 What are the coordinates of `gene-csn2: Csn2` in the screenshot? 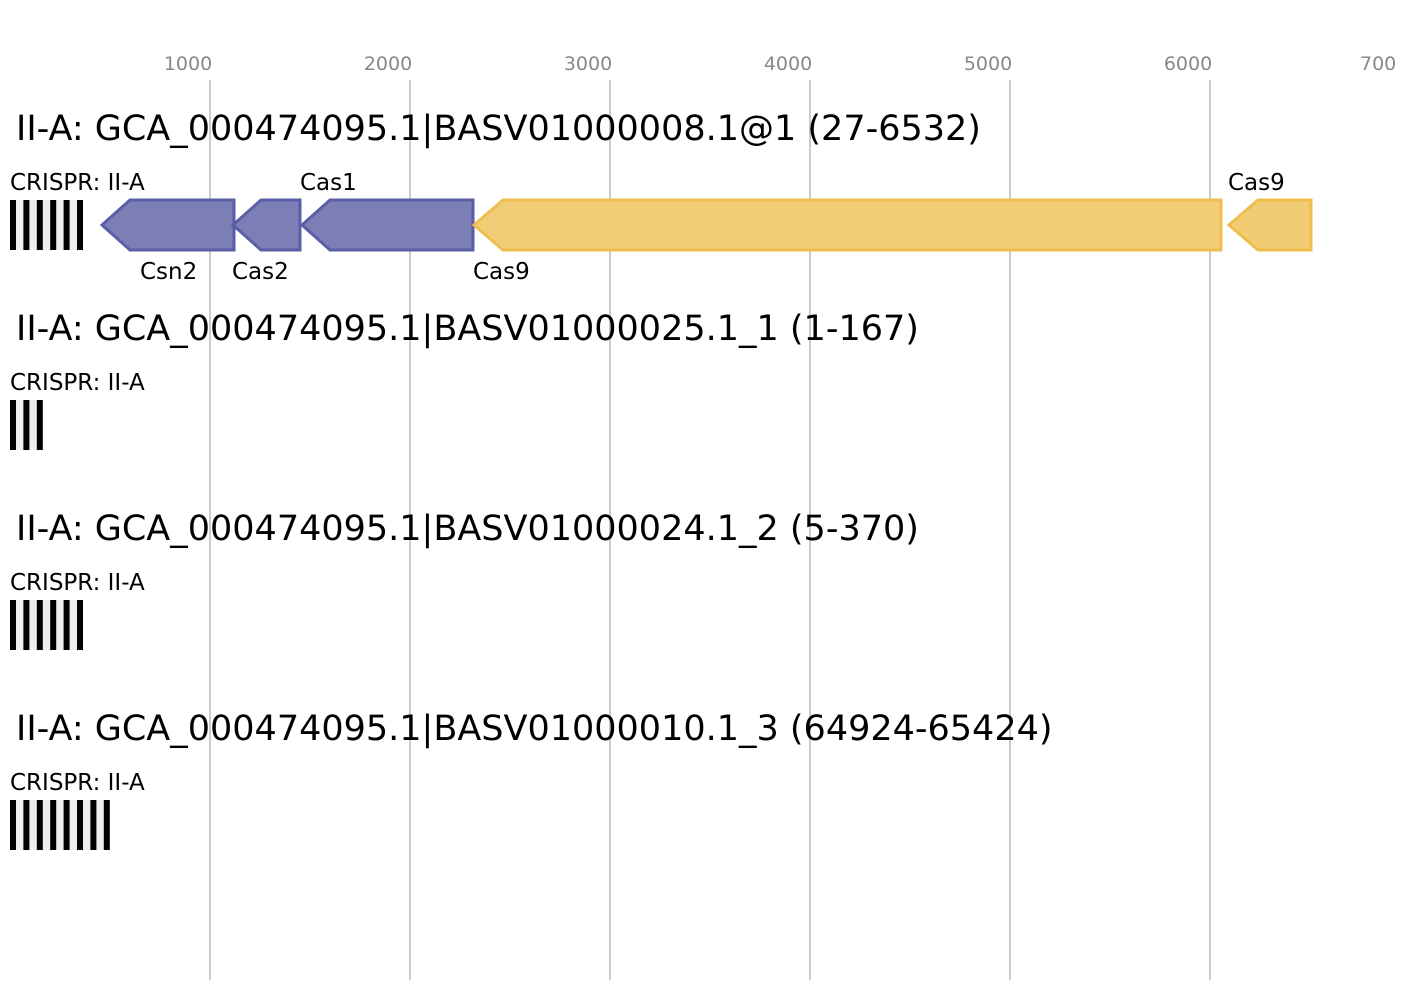 It's located at (167, 241).